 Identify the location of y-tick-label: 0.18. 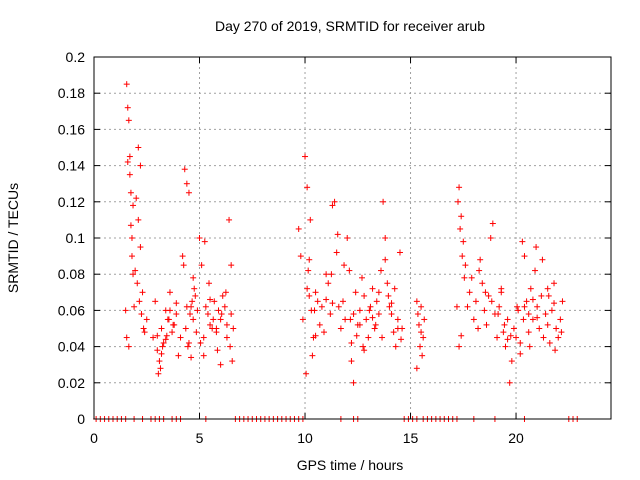
(71, 93).